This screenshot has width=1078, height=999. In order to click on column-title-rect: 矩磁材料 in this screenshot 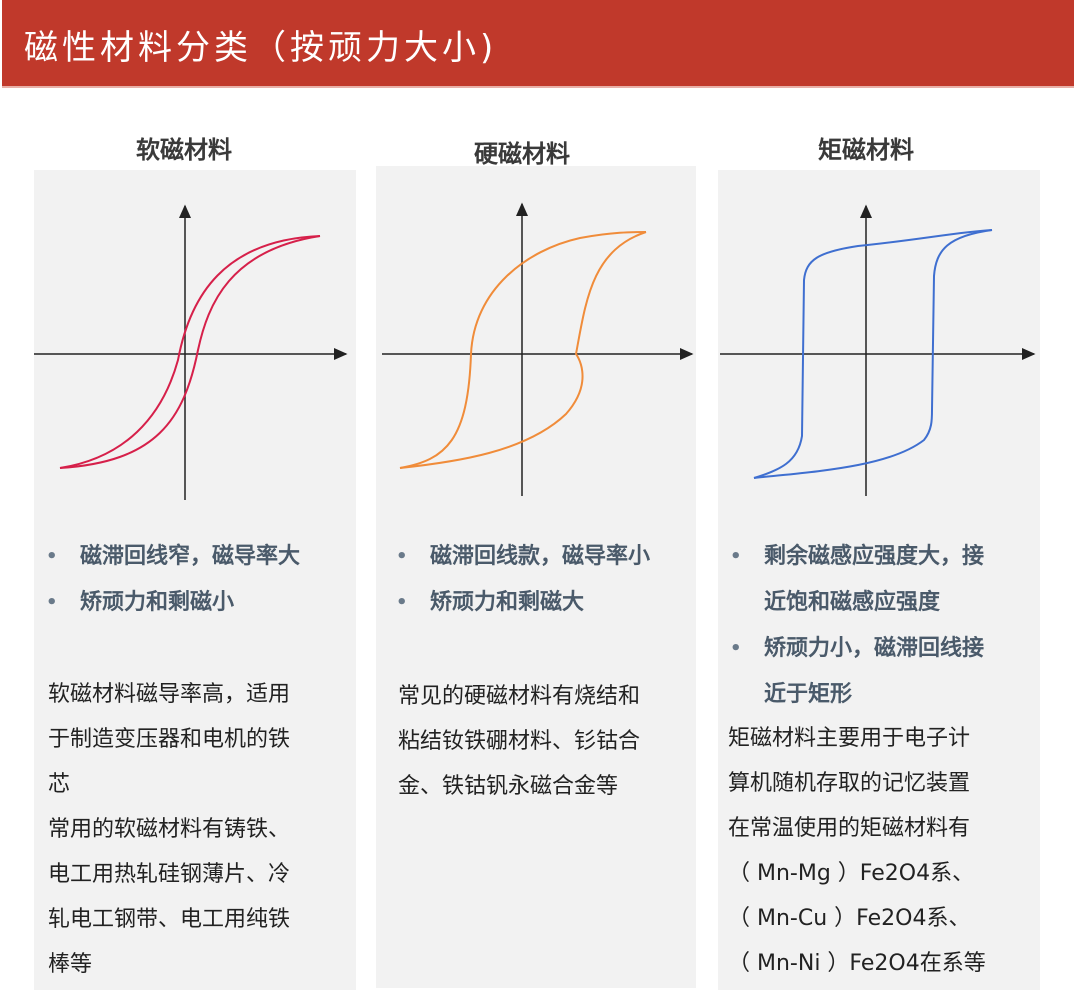, I will do `click(866, 150)`.